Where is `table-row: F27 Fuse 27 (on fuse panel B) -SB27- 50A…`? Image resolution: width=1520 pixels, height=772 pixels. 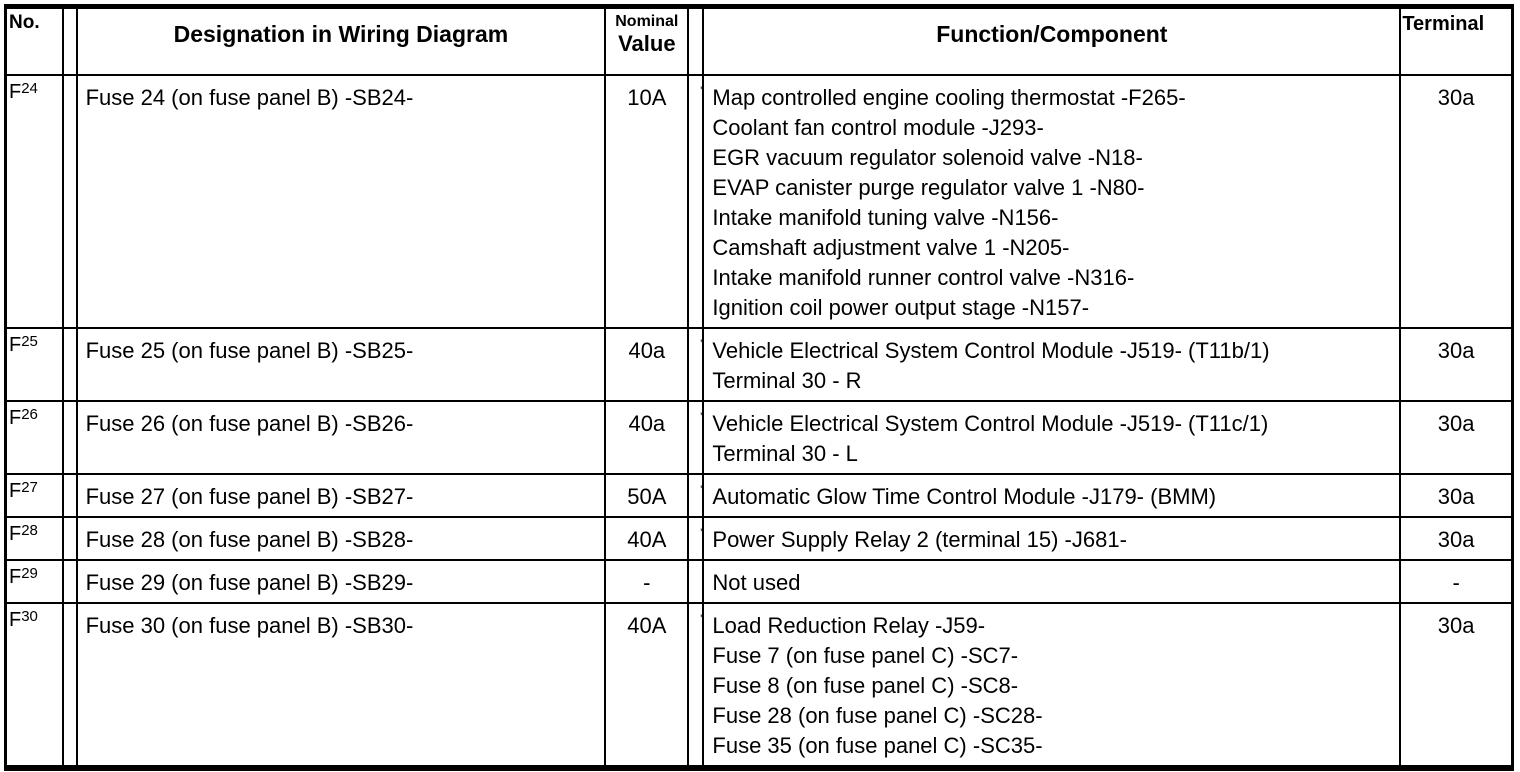 table-row: F27 Fuse 27 (on fuse panel B) -SB27- 50A… is located at coordinates (759, 495).